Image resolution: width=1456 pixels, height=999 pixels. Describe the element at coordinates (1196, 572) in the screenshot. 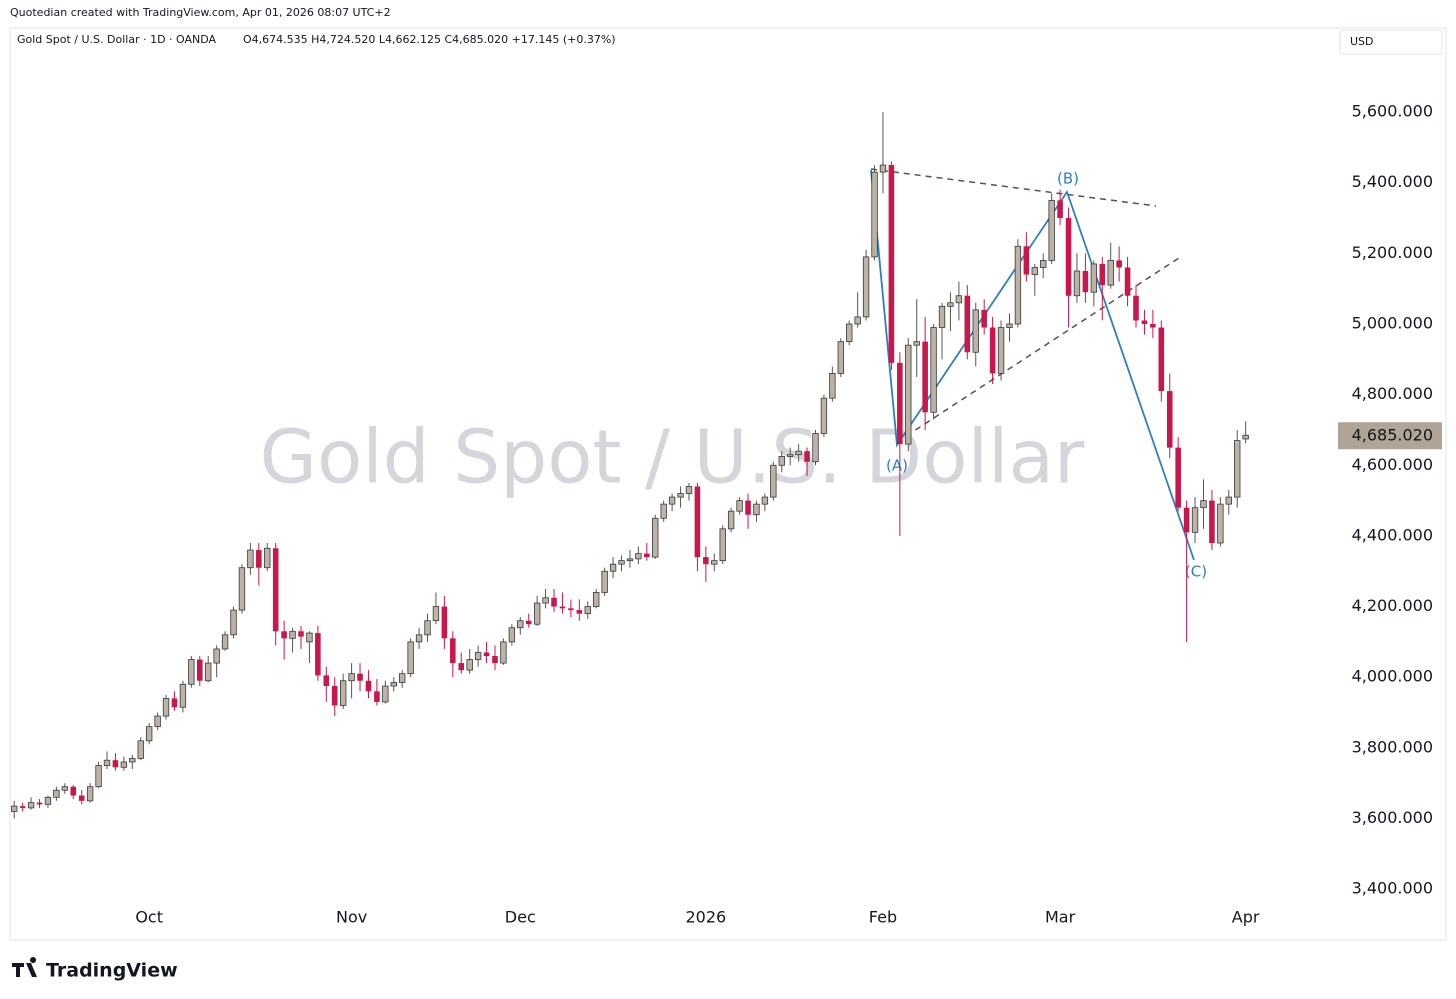

I see `wave-label: (C)` at that location.